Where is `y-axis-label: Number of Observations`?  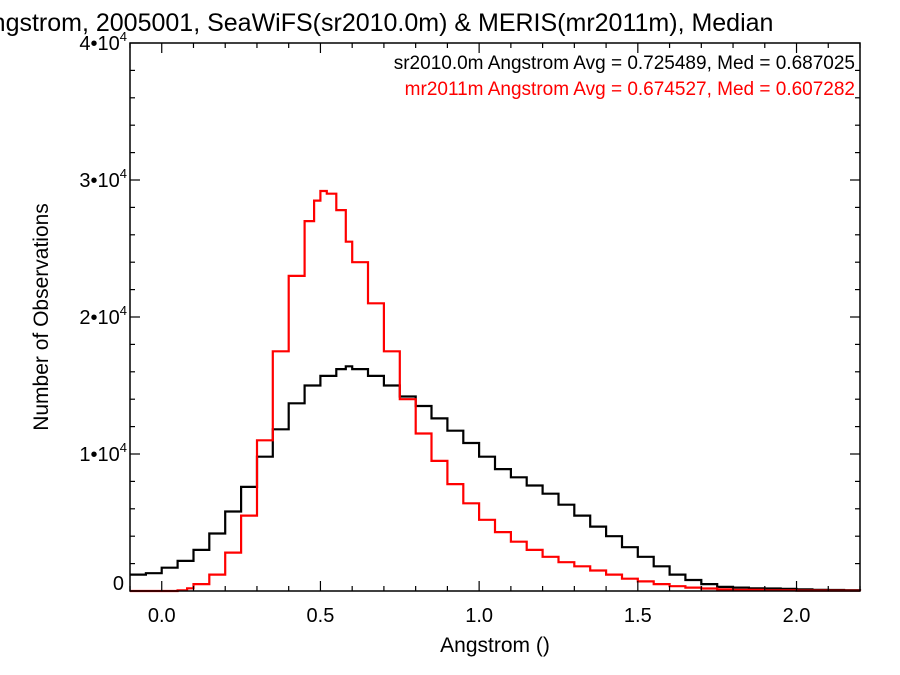 y-axis-label: Number of Observations is located at coordinates (41, 317).